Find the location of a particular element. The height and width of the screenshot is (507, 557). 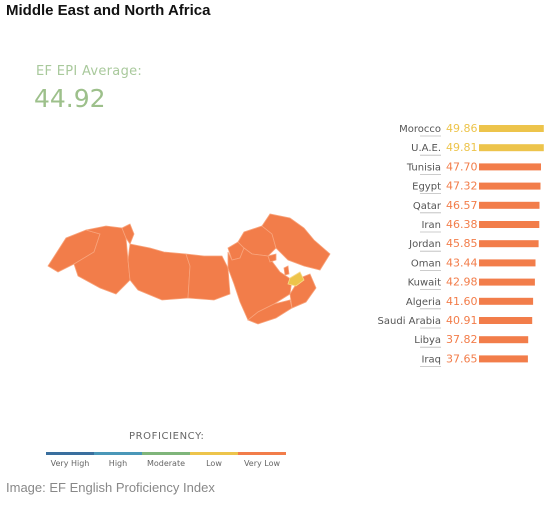

bar-value-algeria: 41.60 is located at coordinates (462, 301).